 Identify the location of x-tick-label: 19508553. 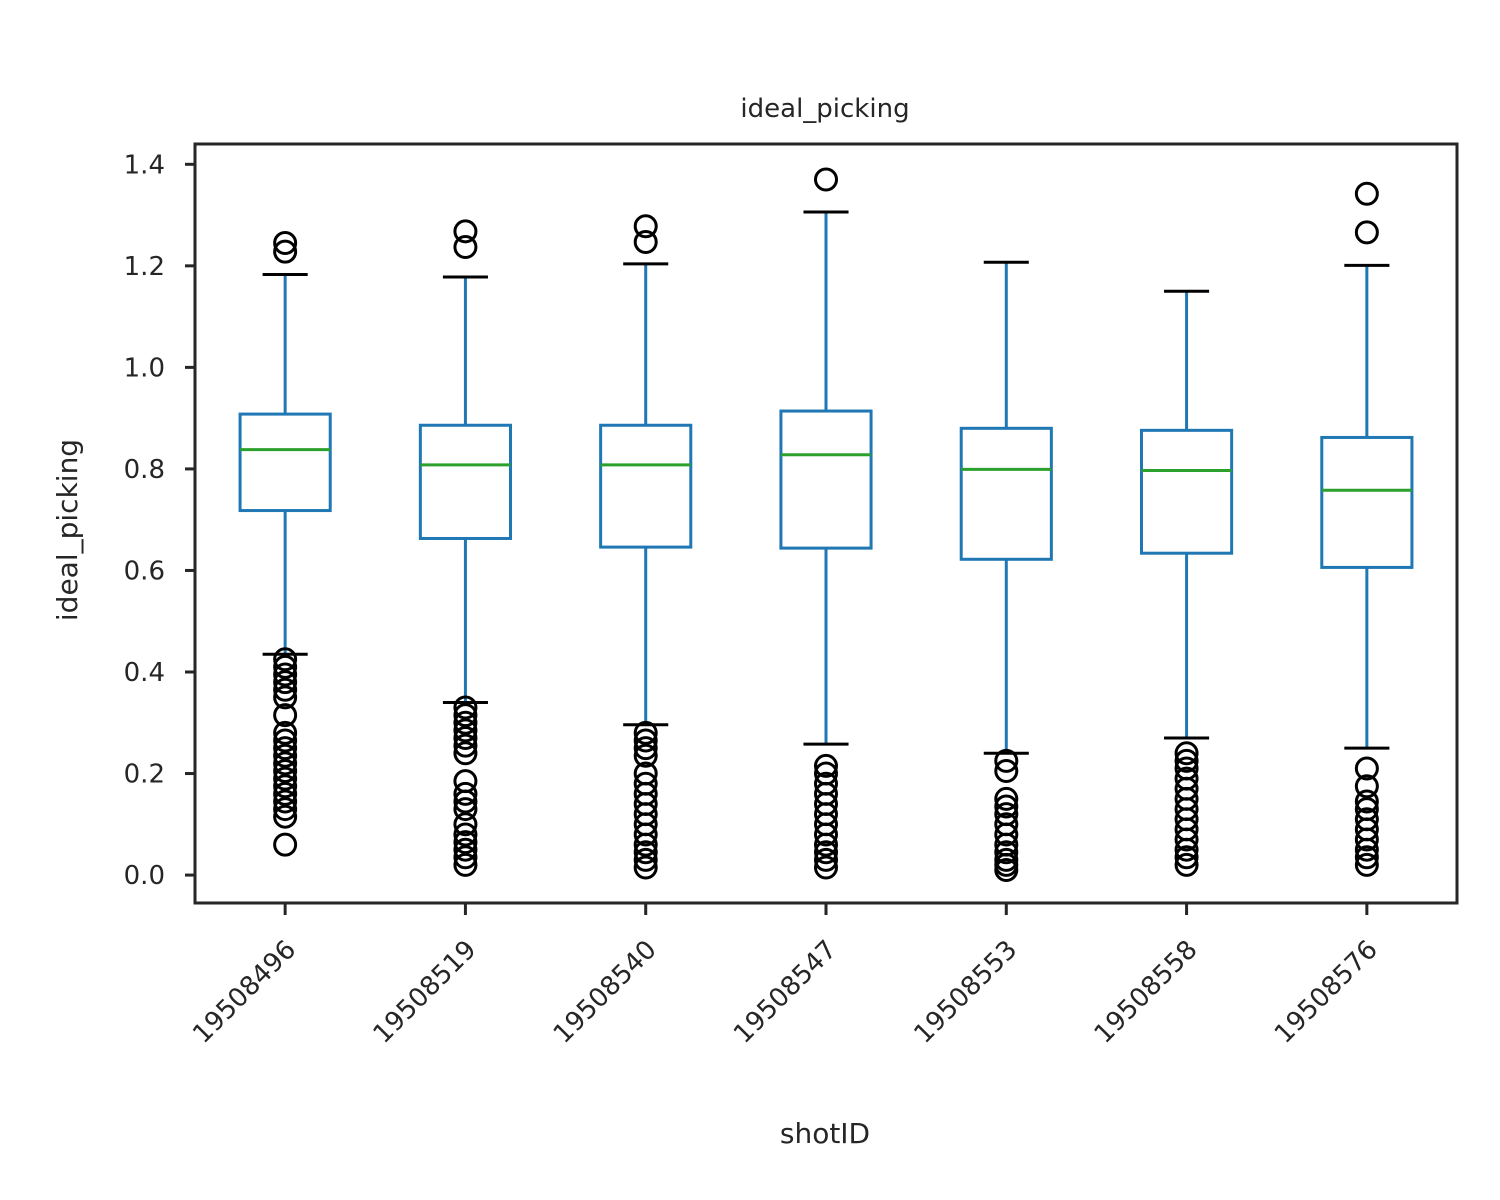
(965, 992).